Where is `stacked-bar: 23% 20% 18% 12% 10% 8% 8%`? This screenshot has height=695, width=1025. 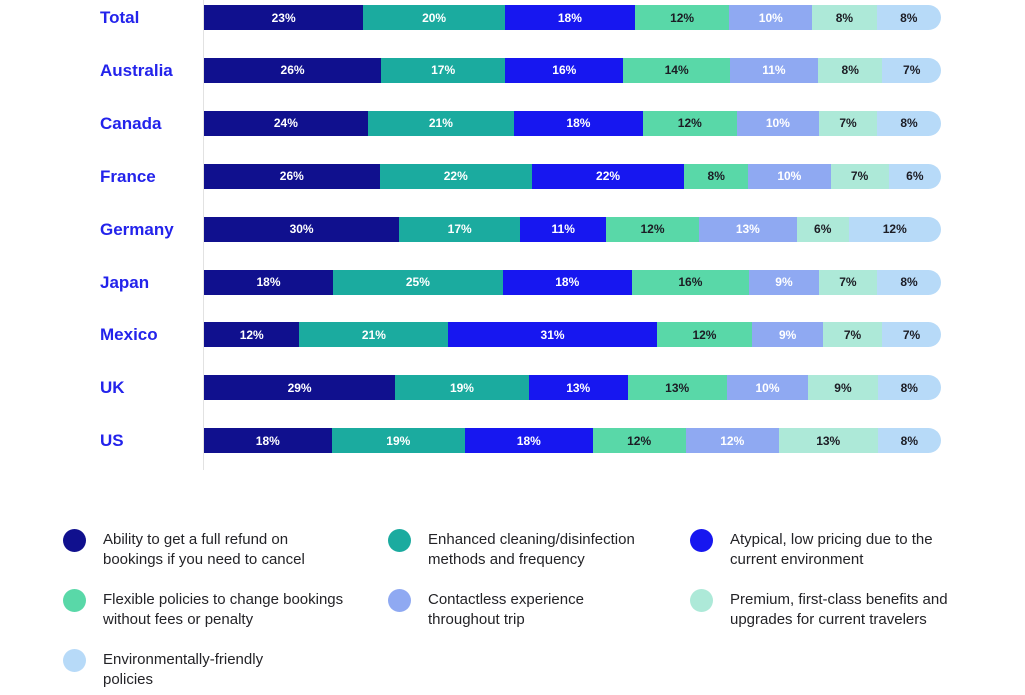
stacked-bar: 23% 20% 18% 12% 10% 8% 8% is located at coordinates (572, 17).